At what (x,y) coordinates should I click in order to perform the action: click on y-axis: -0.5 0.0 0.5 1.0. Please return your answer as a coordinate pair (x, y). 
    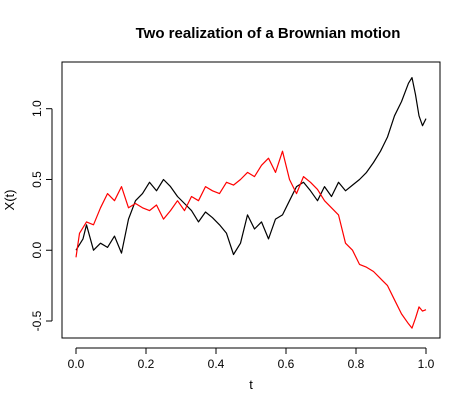
    Looking at the image, I should click on (41, 215).